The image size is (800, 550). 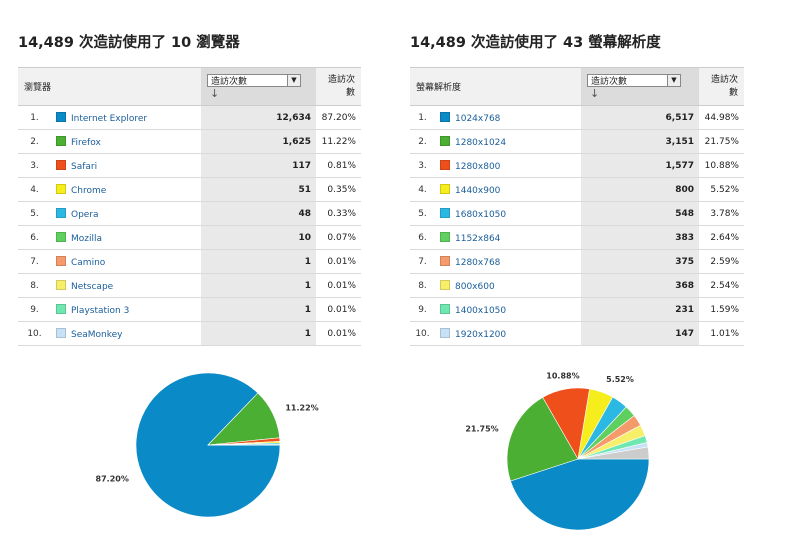 I want to click on visits-value: 383, so click(x=640, y=237).